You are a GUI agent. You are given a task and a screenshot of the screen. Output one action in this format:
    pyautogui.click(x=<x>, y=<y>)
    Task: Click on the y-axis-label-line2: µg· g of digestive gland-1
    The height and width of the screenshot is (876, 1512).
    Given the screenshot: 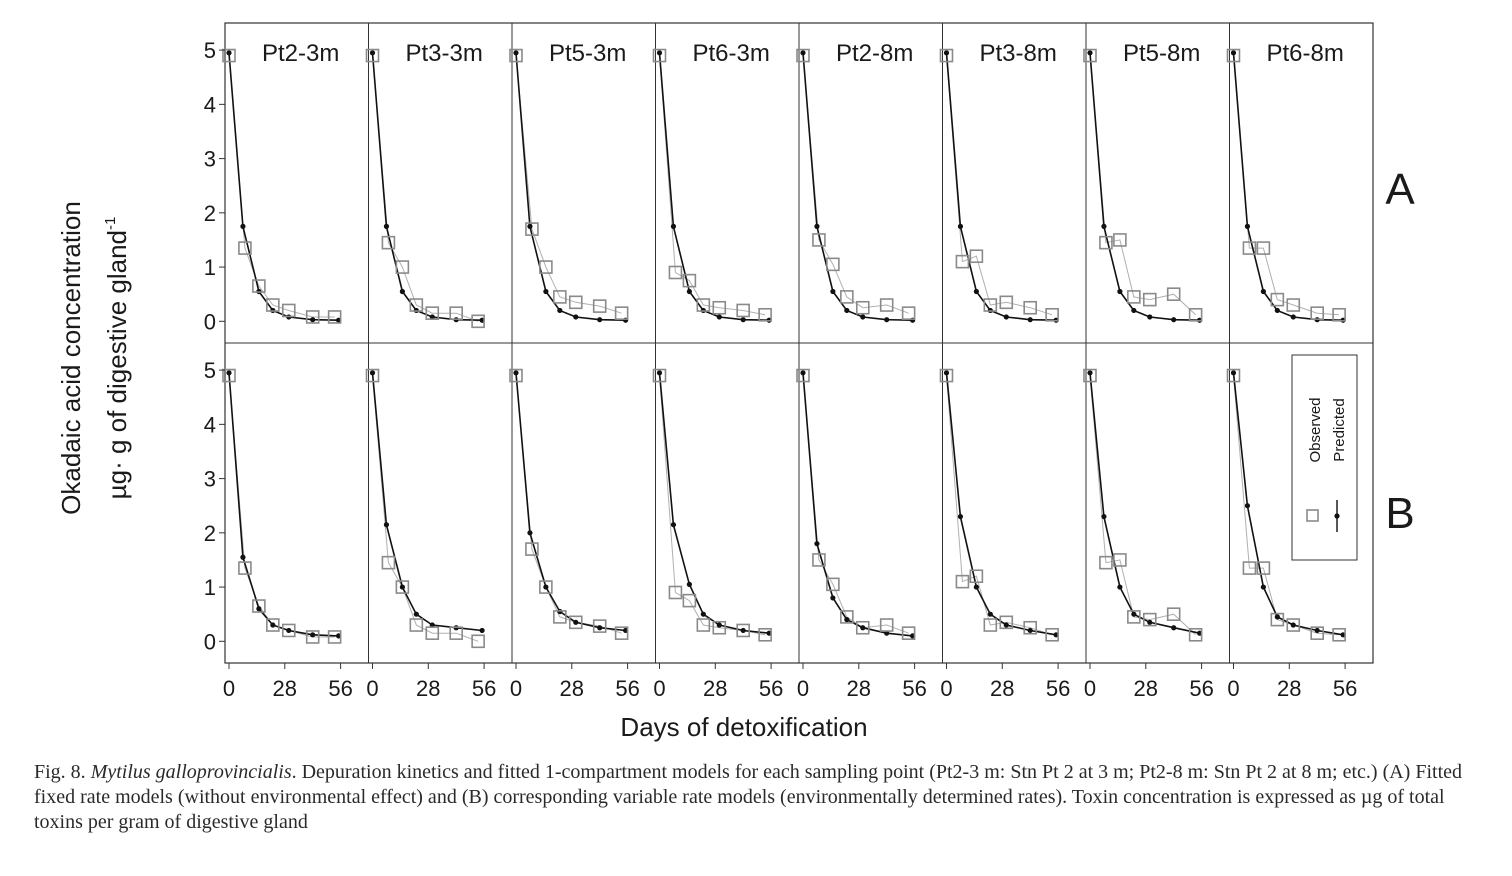 What is the action you would take?
    pyautogui.click(x=117, y=358)
    